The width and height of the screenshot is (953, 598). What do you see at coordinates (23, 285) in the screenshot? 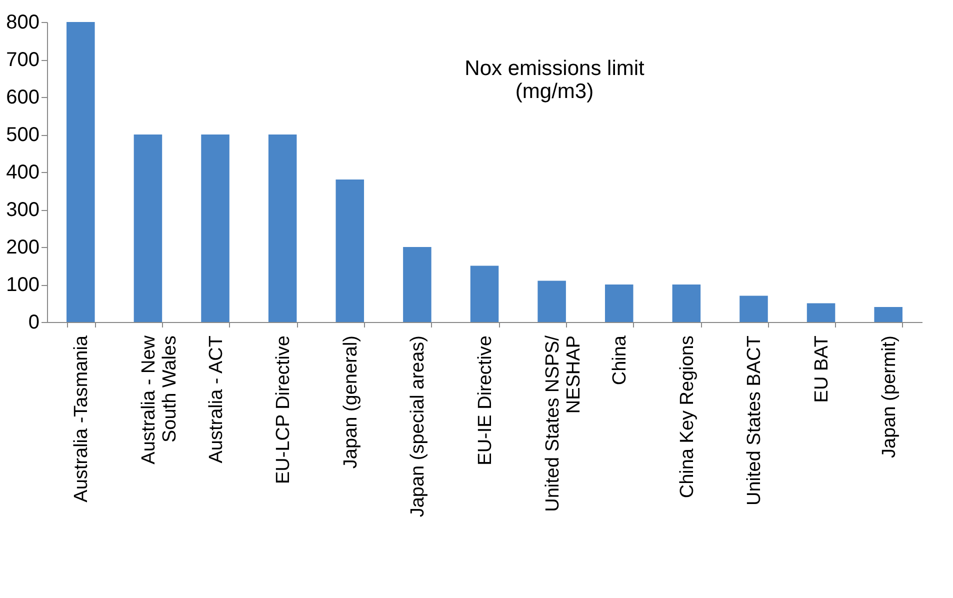
I see `y-tick-label: 100` at bounding box center [23, 285].